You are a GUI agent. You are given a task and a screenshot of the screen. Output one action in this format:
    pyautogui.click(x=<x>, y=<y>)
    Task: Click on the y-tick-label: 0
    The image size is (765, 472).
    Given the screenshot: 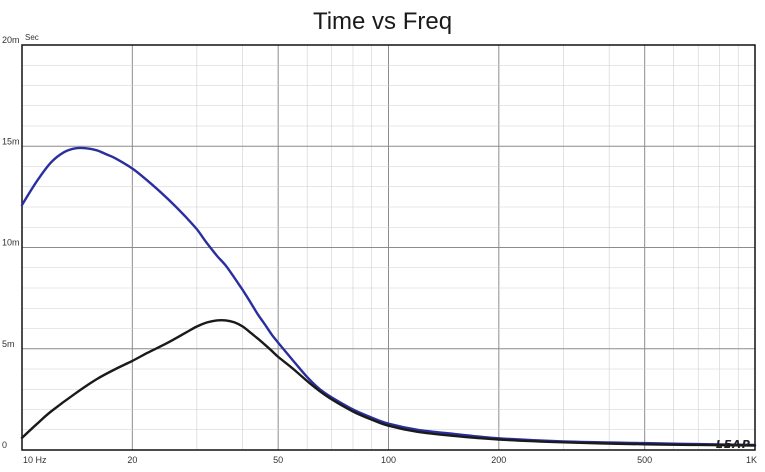 What is the action you would take?
    pyautogui.click(x=4, y=445)
    